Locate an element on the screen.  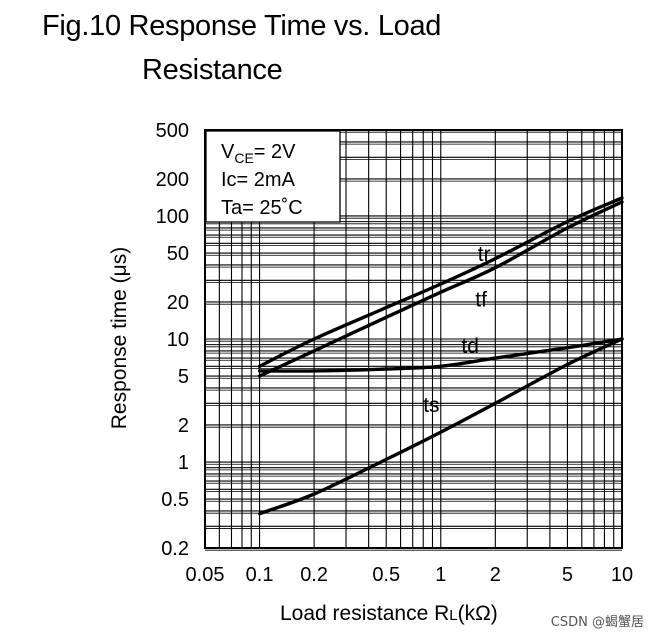
x-axis-label: Load resistance RL(kΩ) is located at coordinates (389, 613).